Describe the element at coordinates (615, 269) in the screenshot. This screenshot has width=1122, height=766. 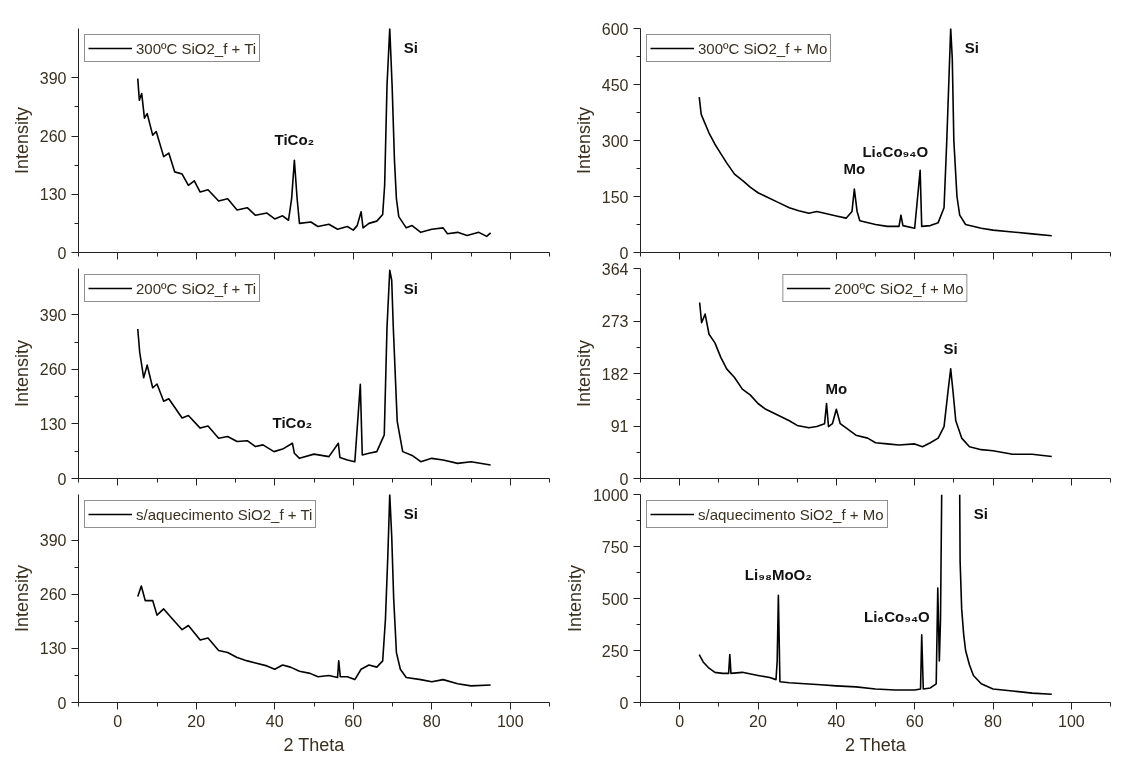
I see `y-tick-label: 364` at that location.